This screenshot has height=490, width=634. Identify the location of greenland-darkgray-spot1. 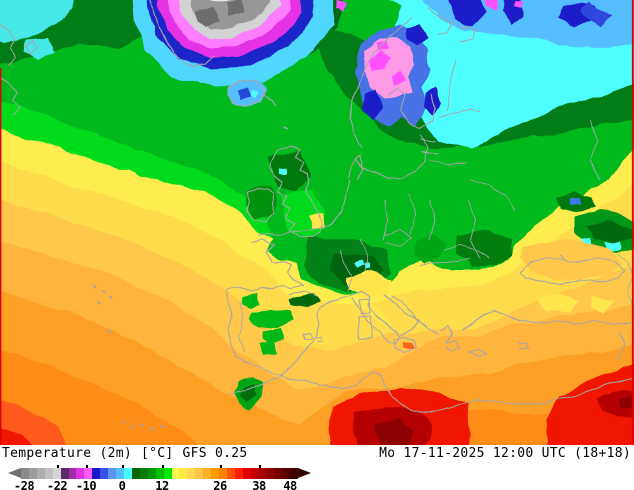
(208, 18).